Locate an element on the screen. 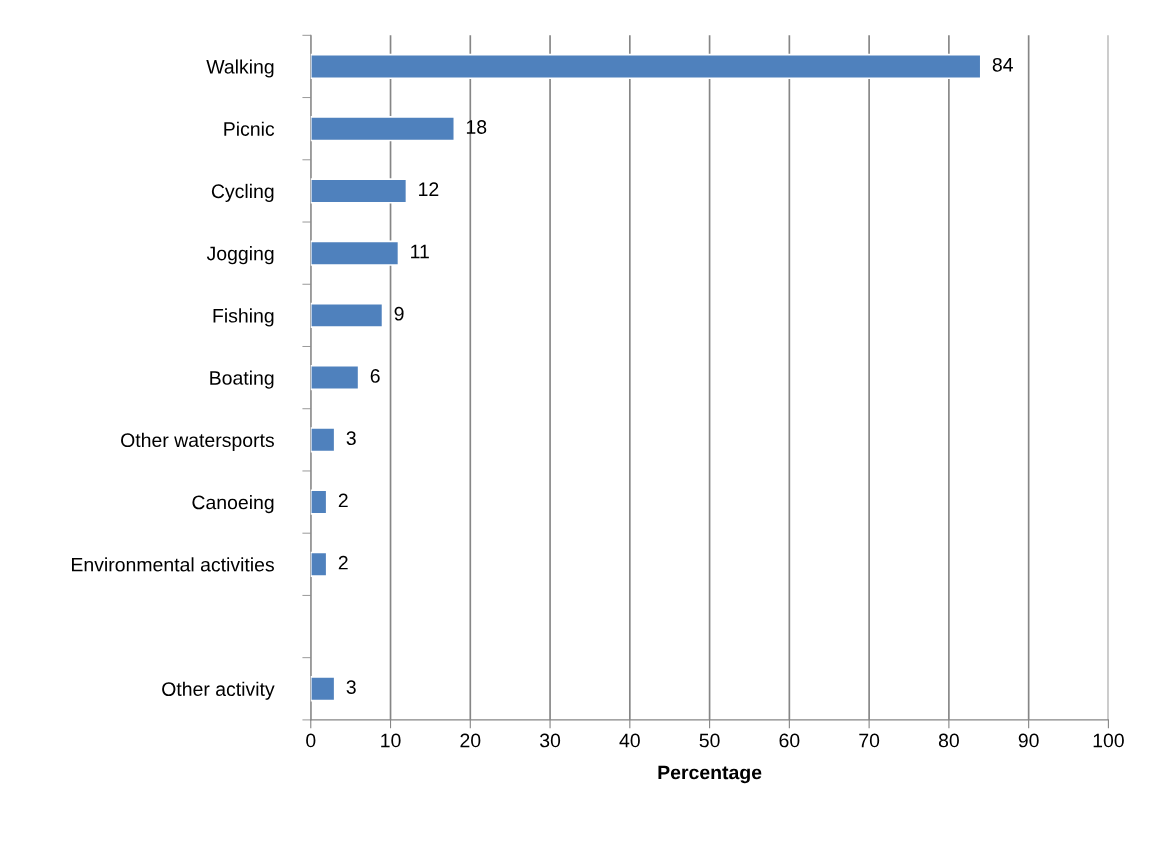 The image size is (1151, 841). data-label: 12 is located at coordinates (429, 189).